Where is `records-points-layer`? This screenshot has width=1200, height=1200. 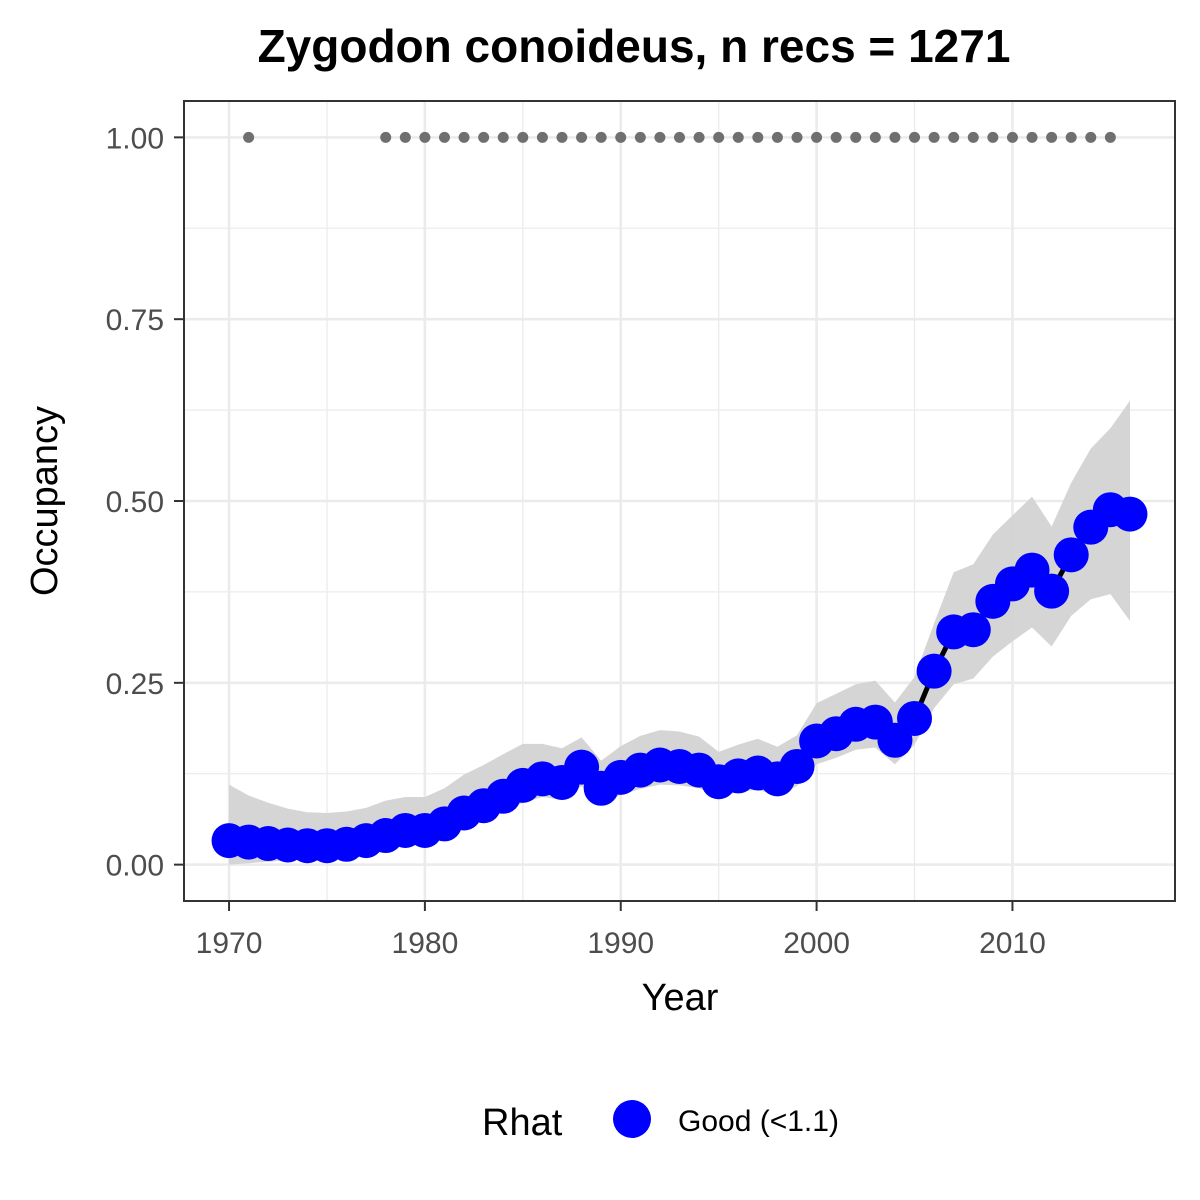
records-points-layer is located at coordinates (679, 137).